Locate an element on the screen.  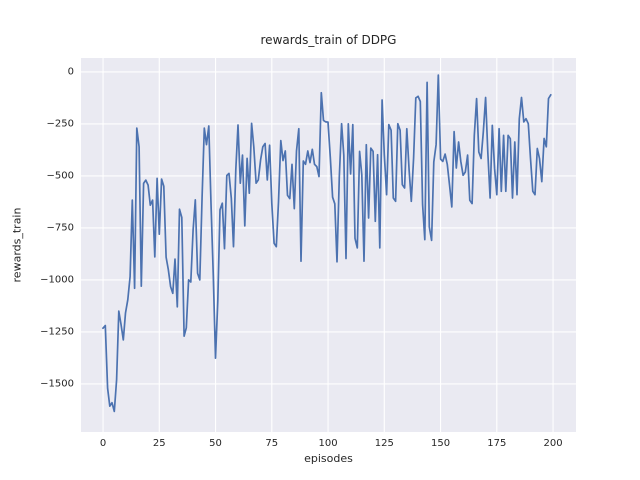
chart-title: rewards_train of DDPG is located at coordinates (328, 40).